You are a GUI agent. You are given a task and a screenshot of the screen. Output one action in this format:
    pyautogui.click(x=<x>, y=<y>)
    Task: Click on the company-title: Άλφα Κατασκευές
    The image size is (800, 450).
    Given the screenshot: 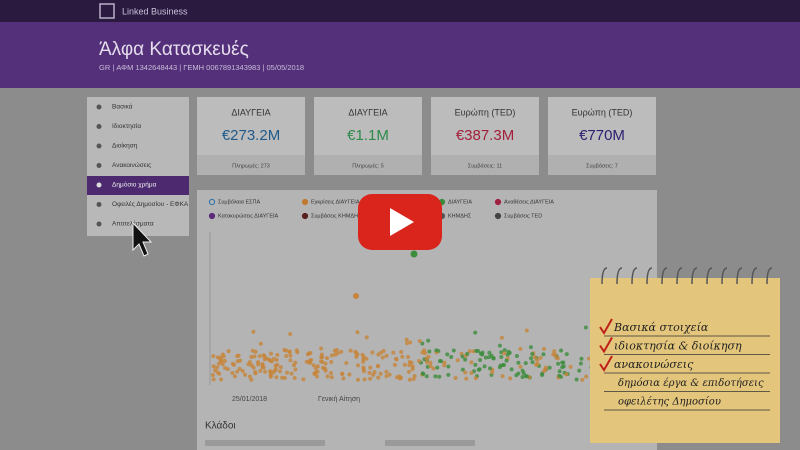 What is the action you would take?
    pyautogui.click(x=174, y=49)
    